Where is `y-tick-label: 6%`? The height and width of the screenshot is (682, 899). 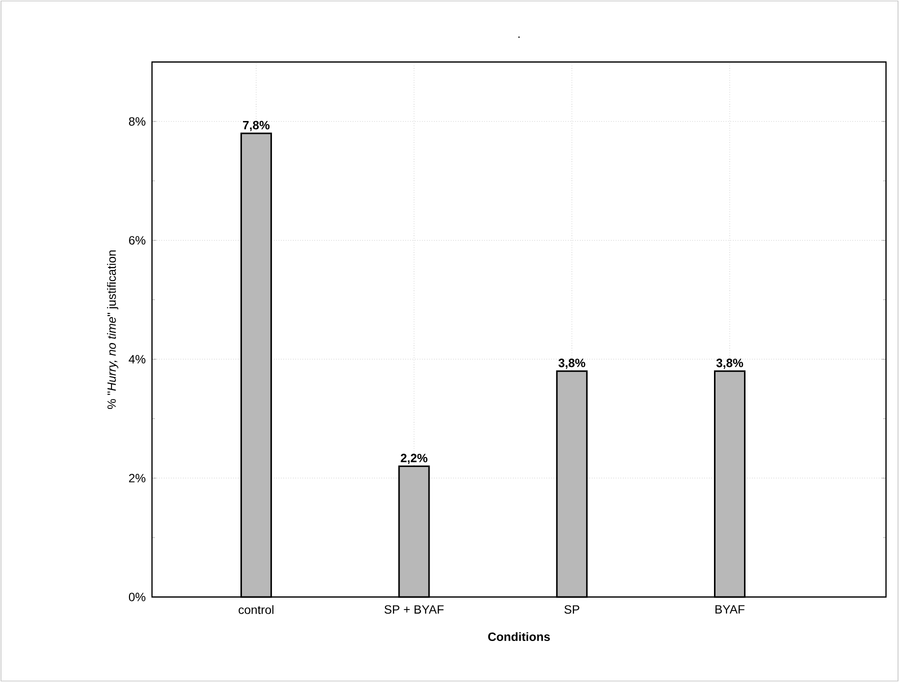
y-tick-label: 6% is located at coordinates (137, 240).